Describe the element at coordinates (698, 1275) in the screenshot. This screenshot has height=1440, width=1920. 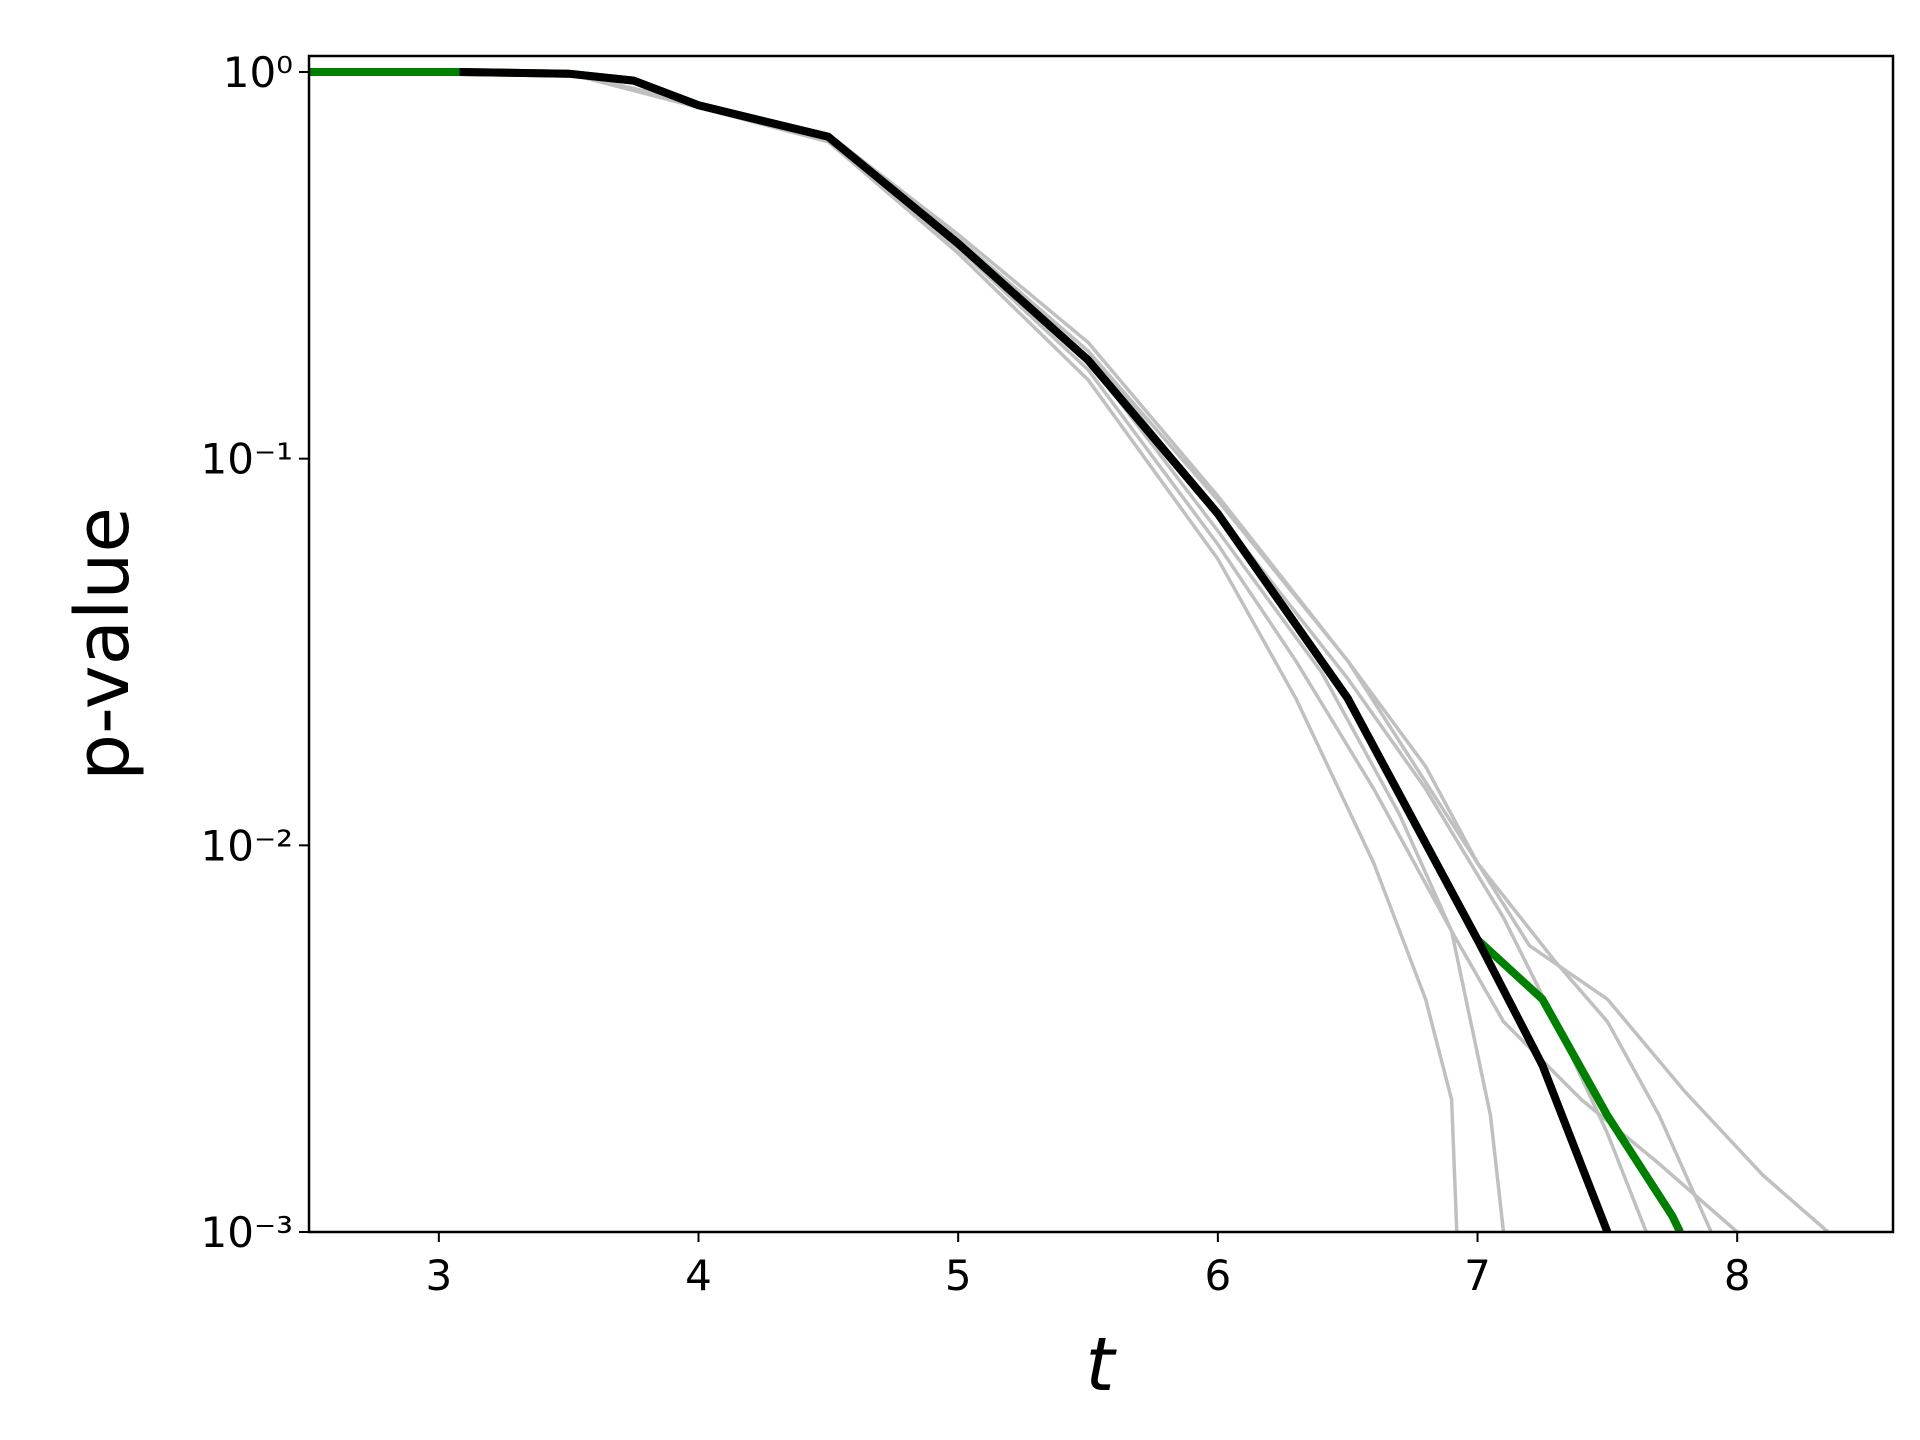
I see `x-tick-label: 4` at that location.